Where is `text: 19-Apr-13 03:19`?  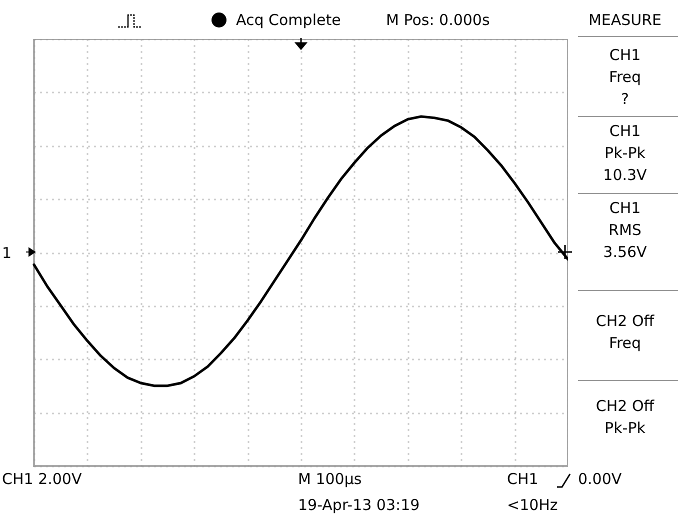
text: 19-Apr-13 03:19 is located at coordinates (359, 505).